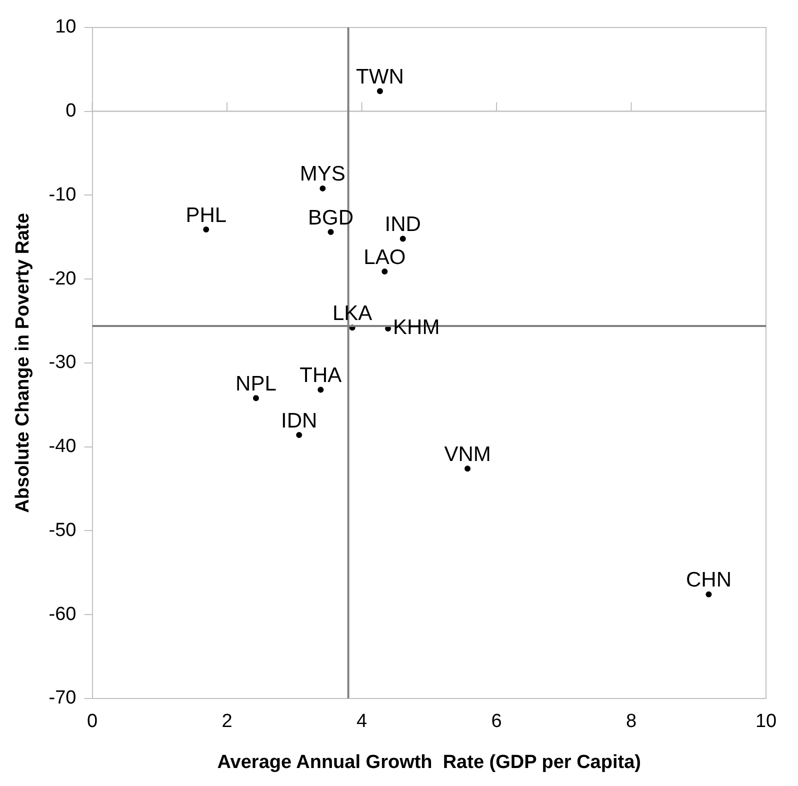 Image resolution: width=798 pixels, height=786 pixels. What do you see at coordinates (766, 721) in the screenshot?
I see `x-tick-label: 10` at bounding box center [766, 721].